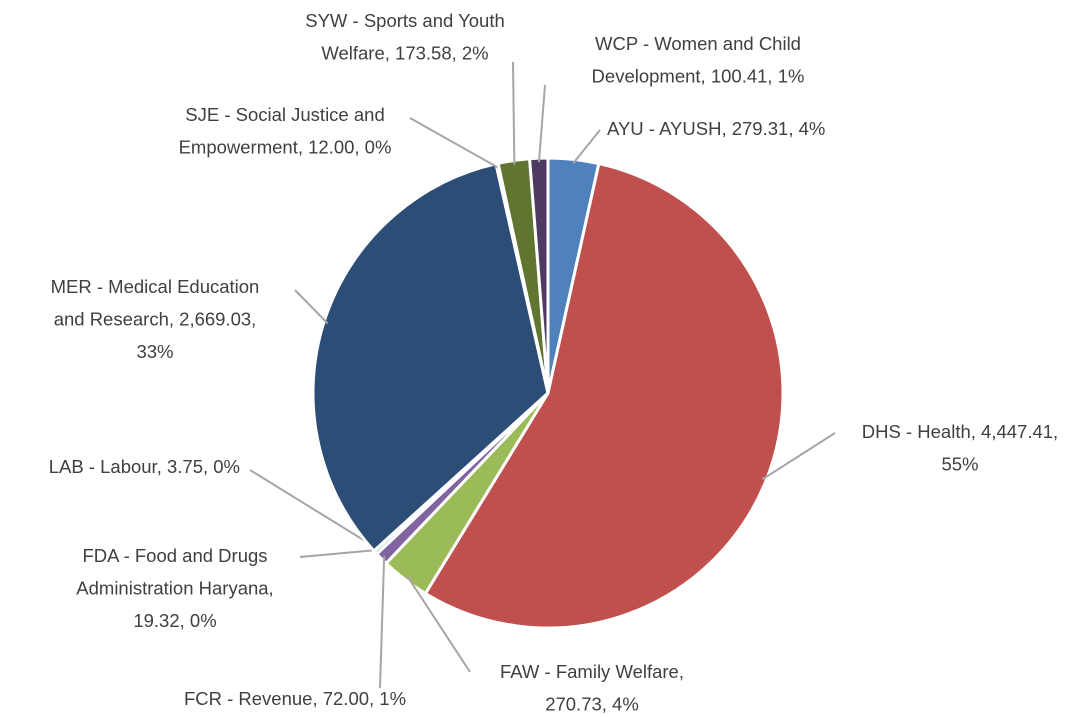 The width and height of the screenshot is (1086, 717). I want to click on data-label: AYU - AYUSH, 279.31, 4%, so click(716, 128).